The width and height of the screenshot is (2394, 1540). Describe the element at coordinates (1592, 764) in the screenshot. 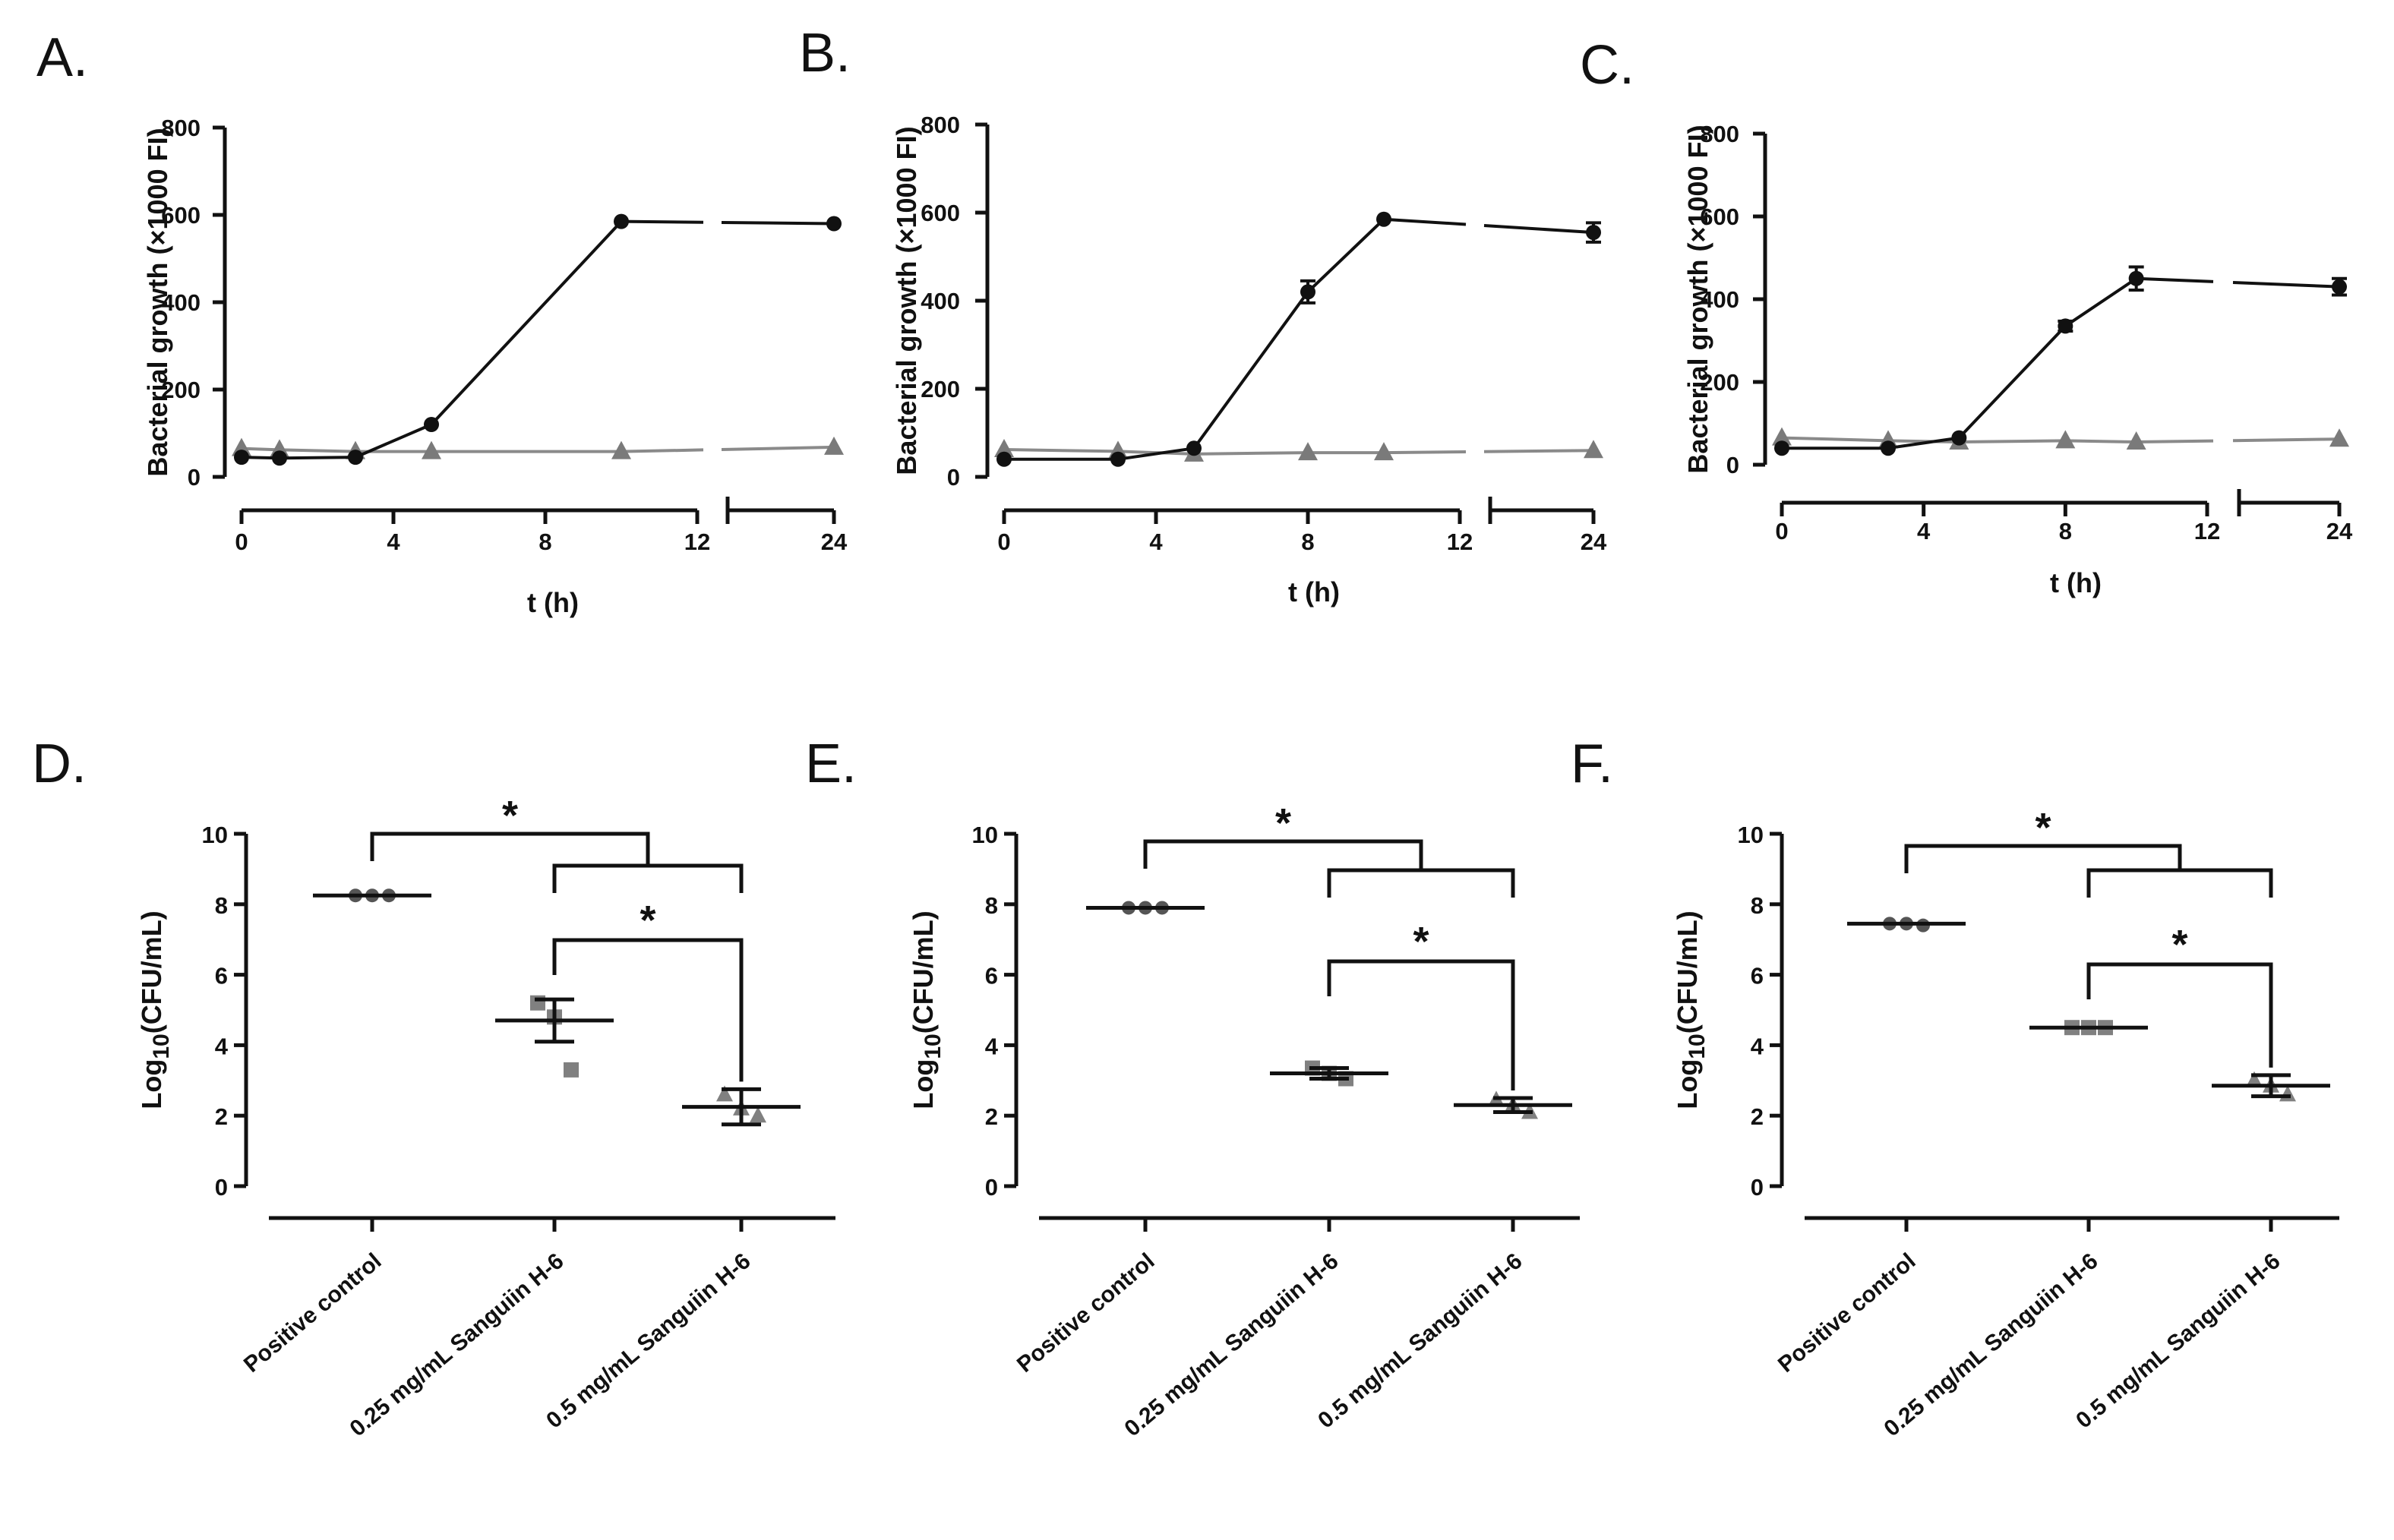

I see `panel-letter: F.` at that location.